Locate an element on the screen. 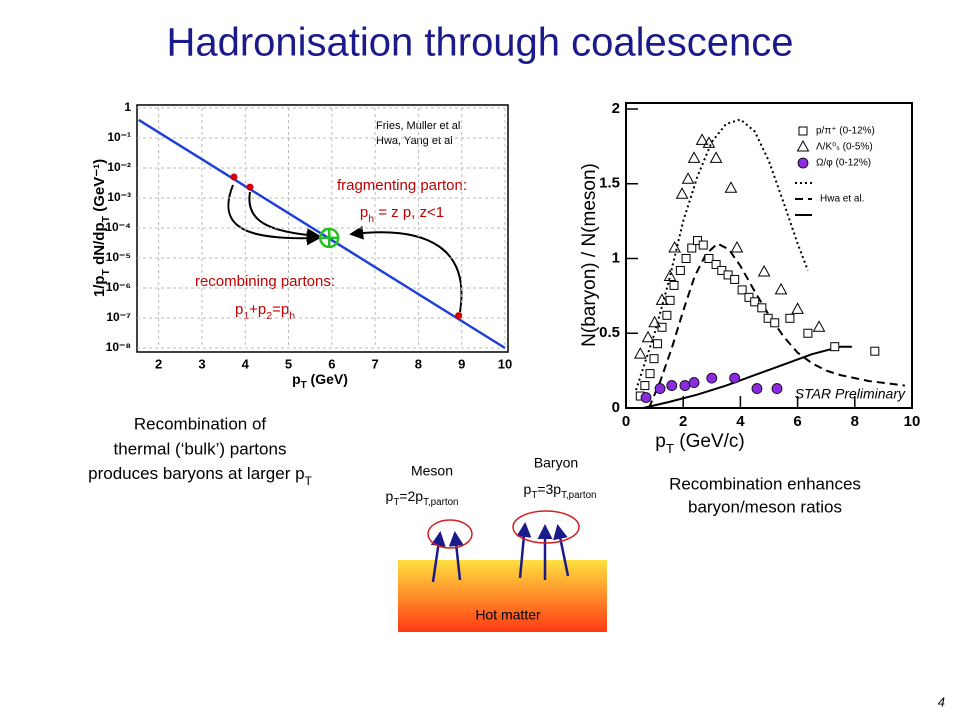 The image size is (960, 720). y-tick-label: 10⁻³ is located at coordinates (119, 197).